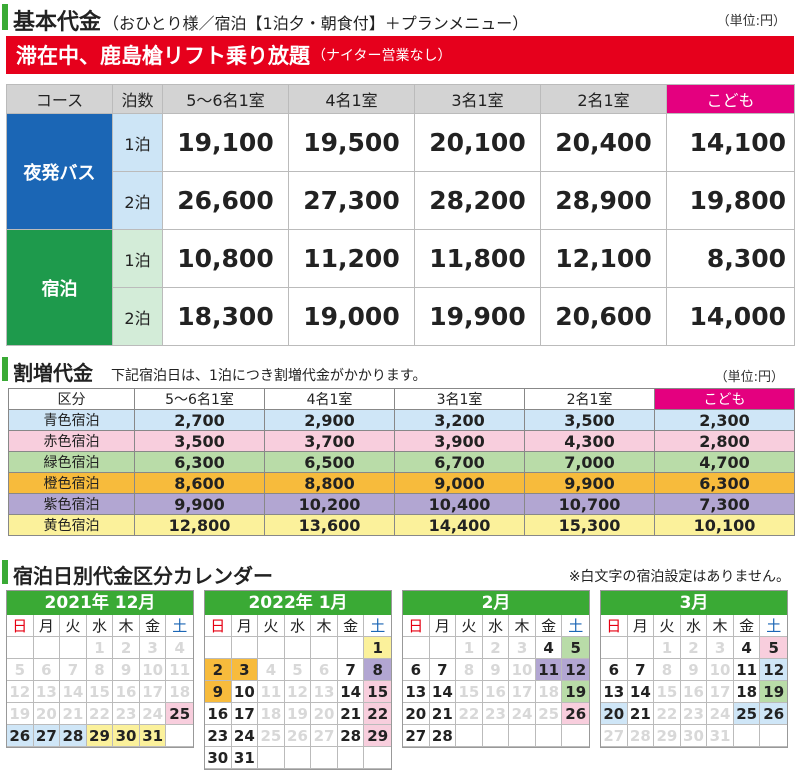 This screenshot has width=800, height=774. Describe the element at coordinates (199, 420) in the screenshot. I see `surcharge-cell: 2,700` at that location.